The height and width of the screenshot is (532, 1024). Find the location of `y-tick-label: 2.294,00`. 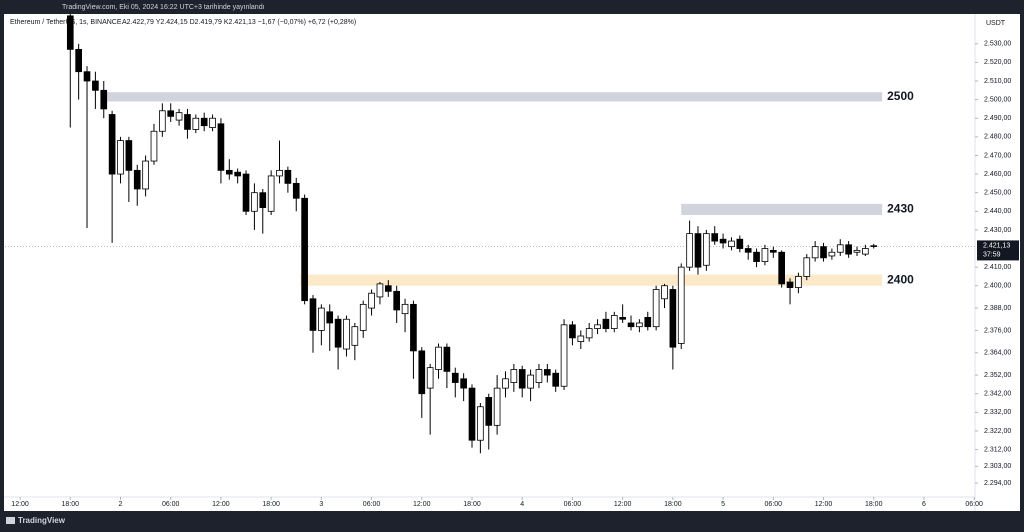

y-tick-label: 2.294,00 is located at coordinates (997, 483).